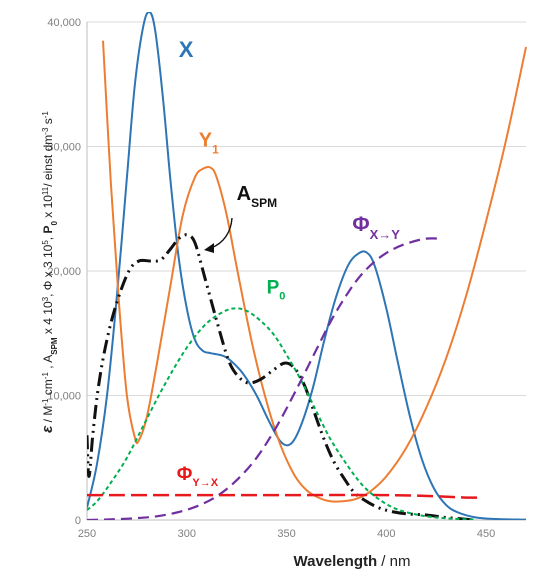 The width and height of the screenshot is (550, 580). What do you see at coordinates (286, 534) in the screenshot?
I see `x-tick-label: 350` at bounding box center [286, 534].